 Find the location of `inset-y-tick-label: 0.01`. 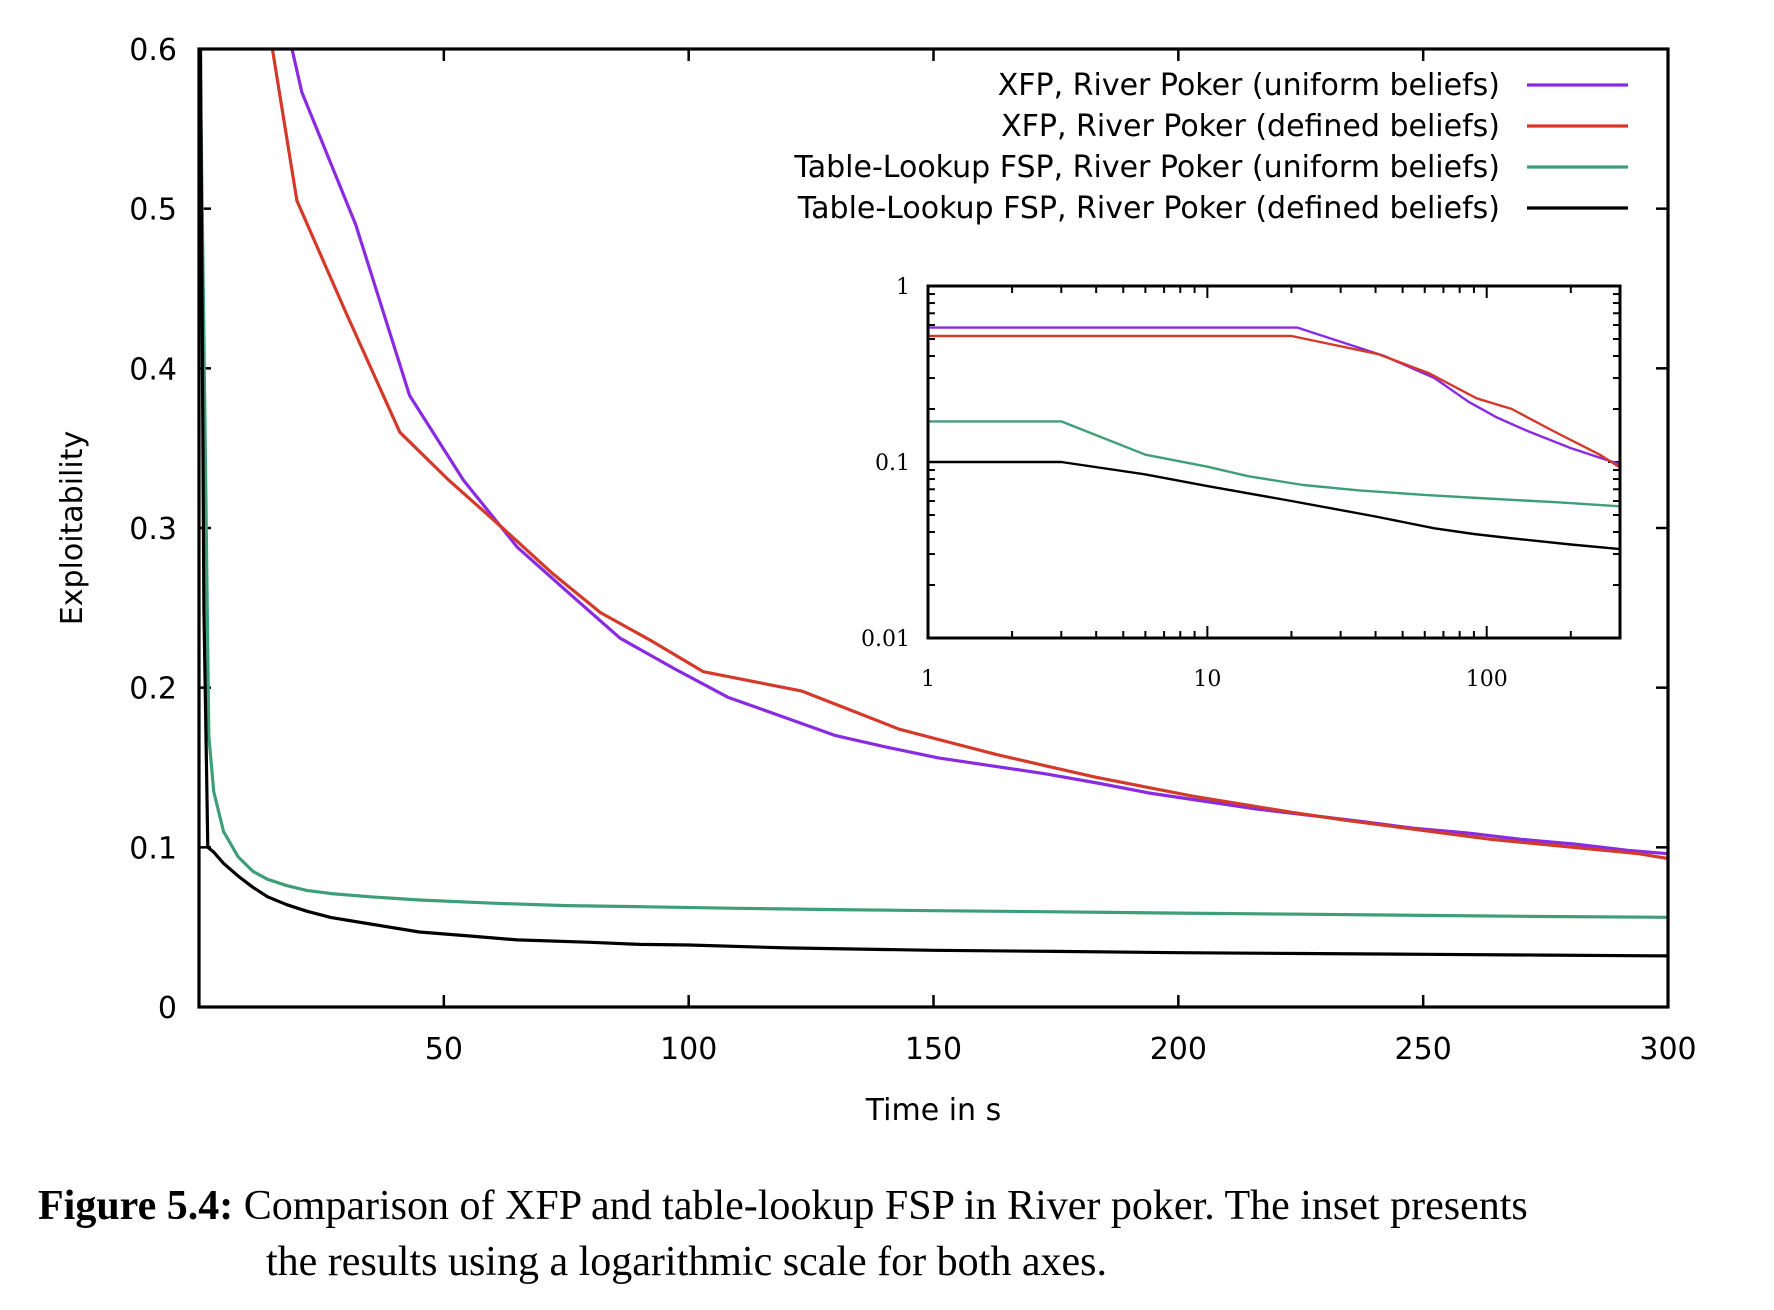

inset-y-tick-label: 0.01 is located at coordinates (885, 639).